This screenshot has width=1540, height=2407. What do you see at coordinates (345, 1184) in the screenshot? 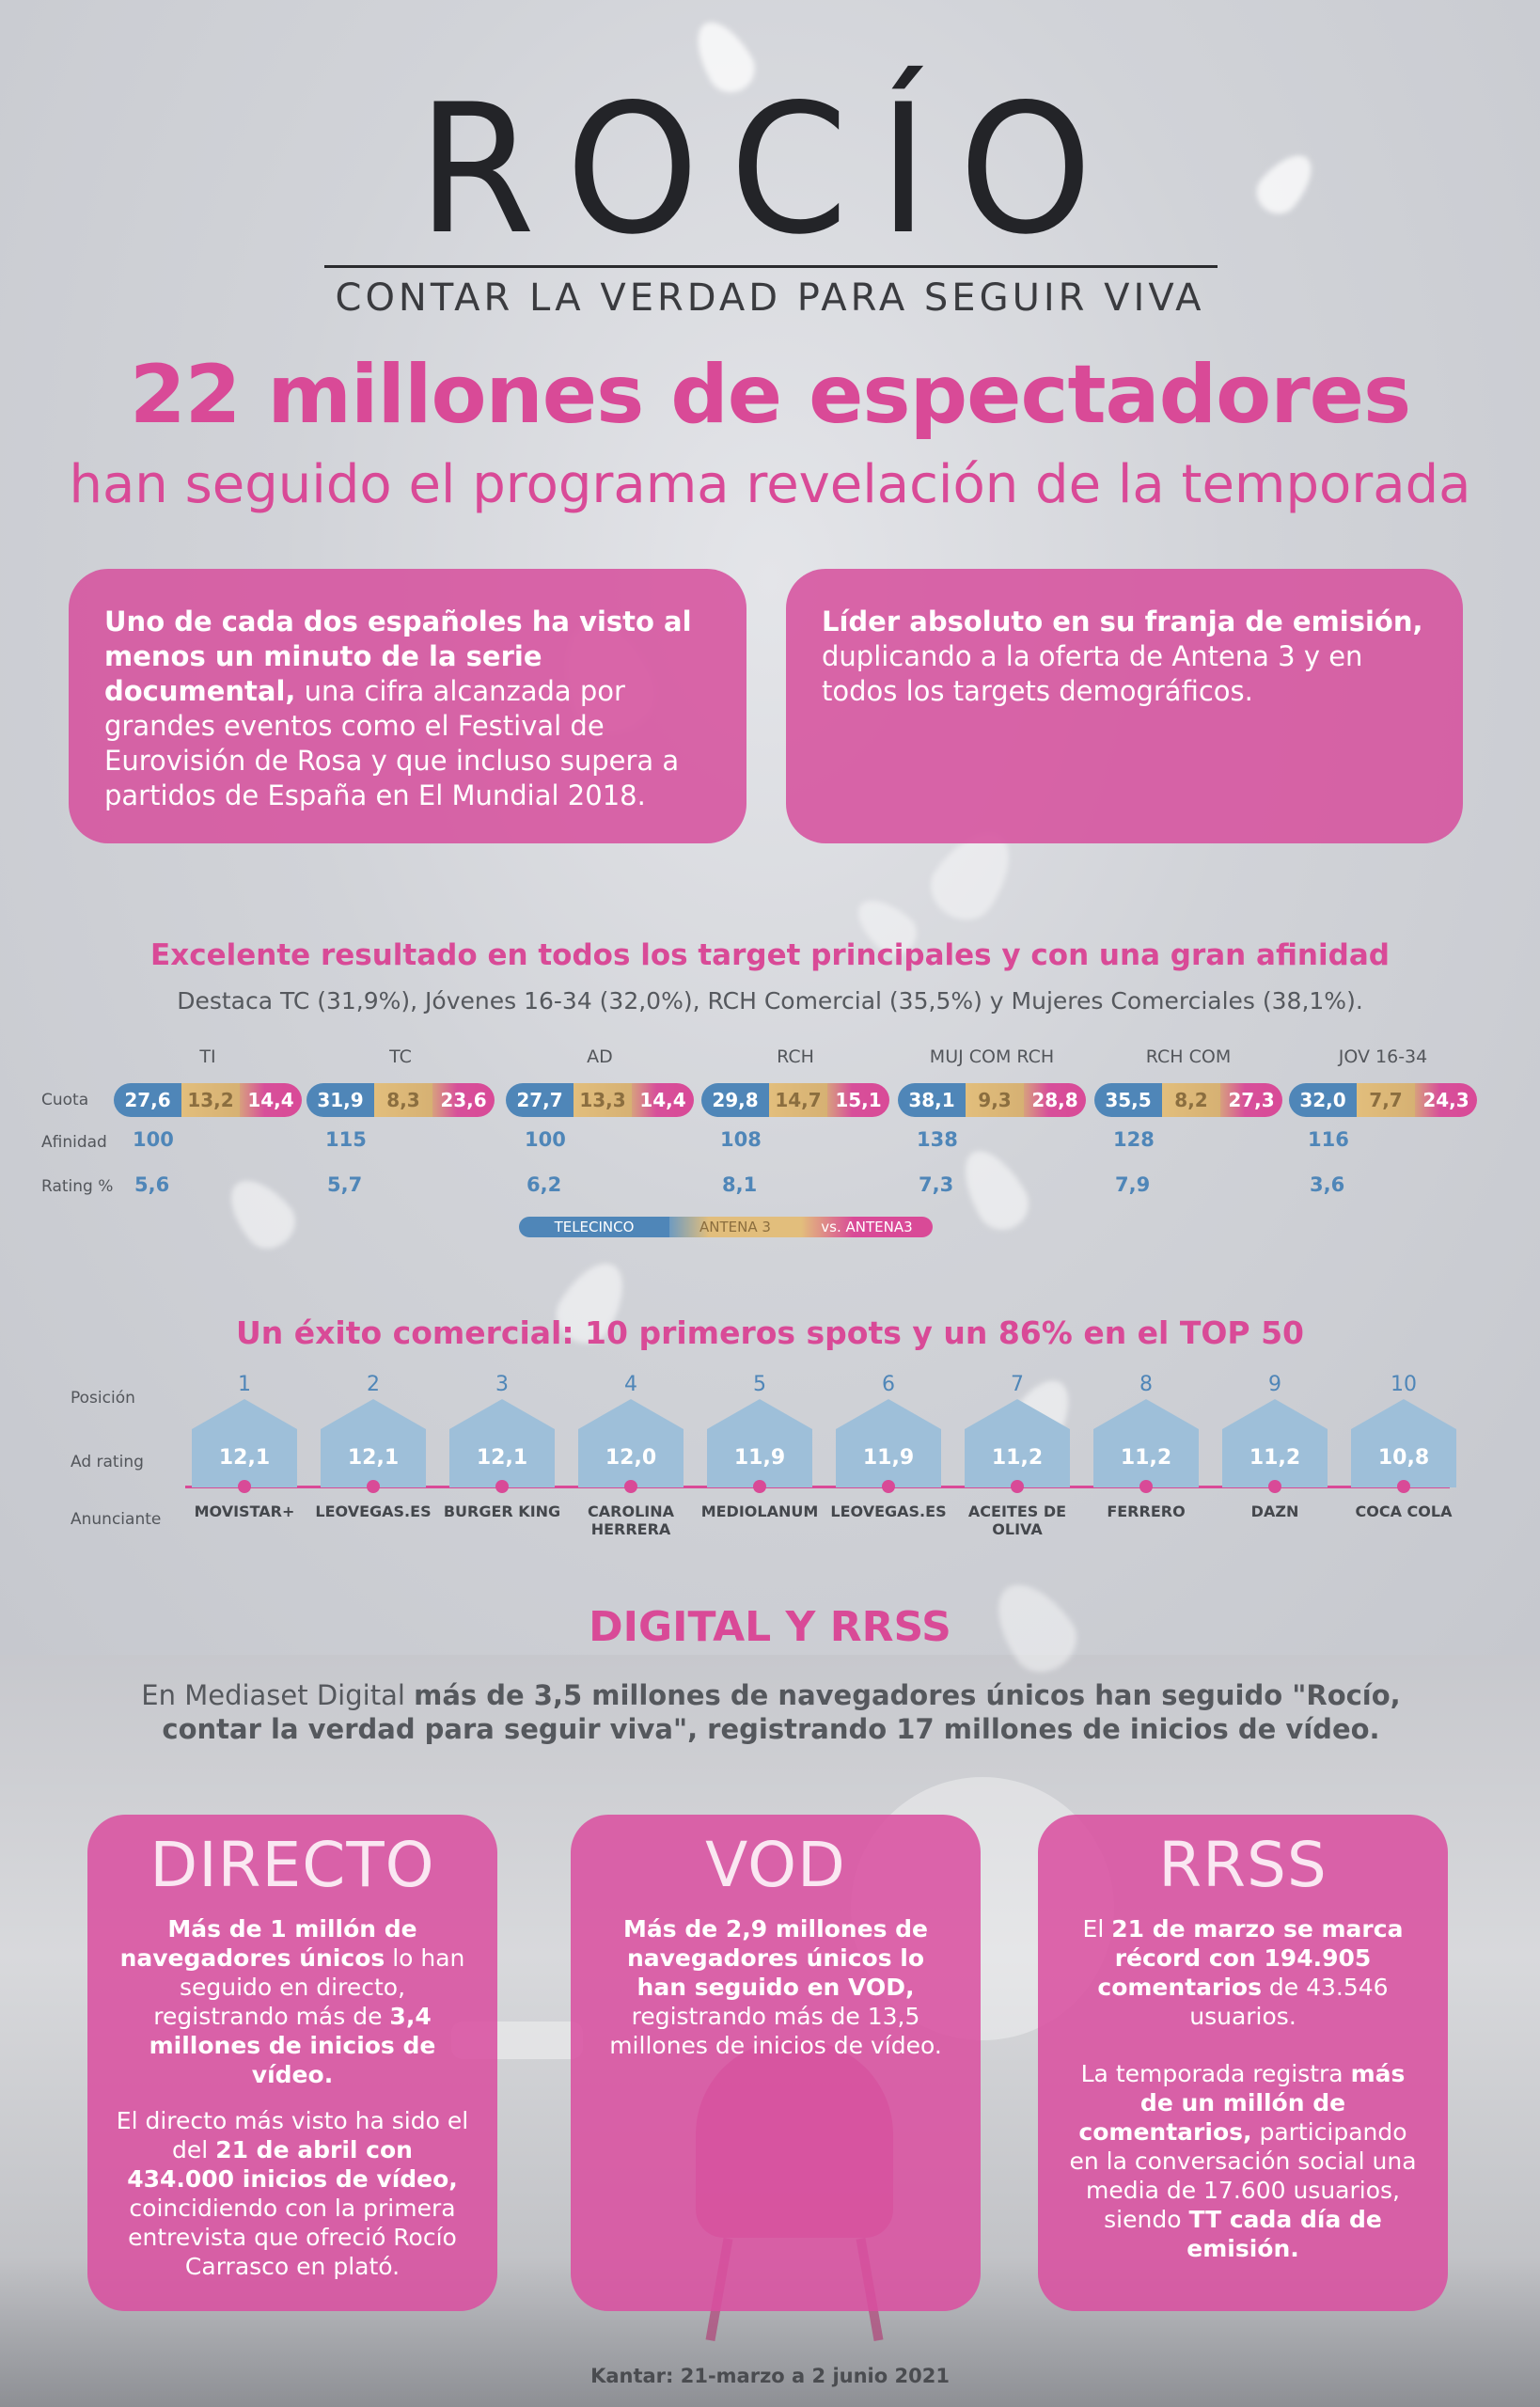
I see `rating-value: 5,7` at bounding box center [345, 1184].